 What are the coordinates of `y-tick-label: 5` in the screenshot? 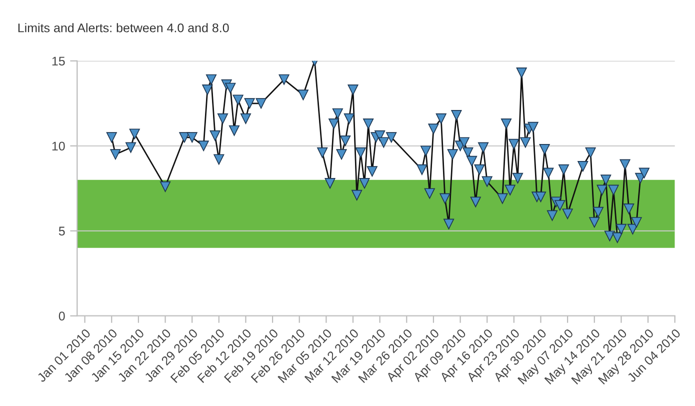 It's located at (61, 231).